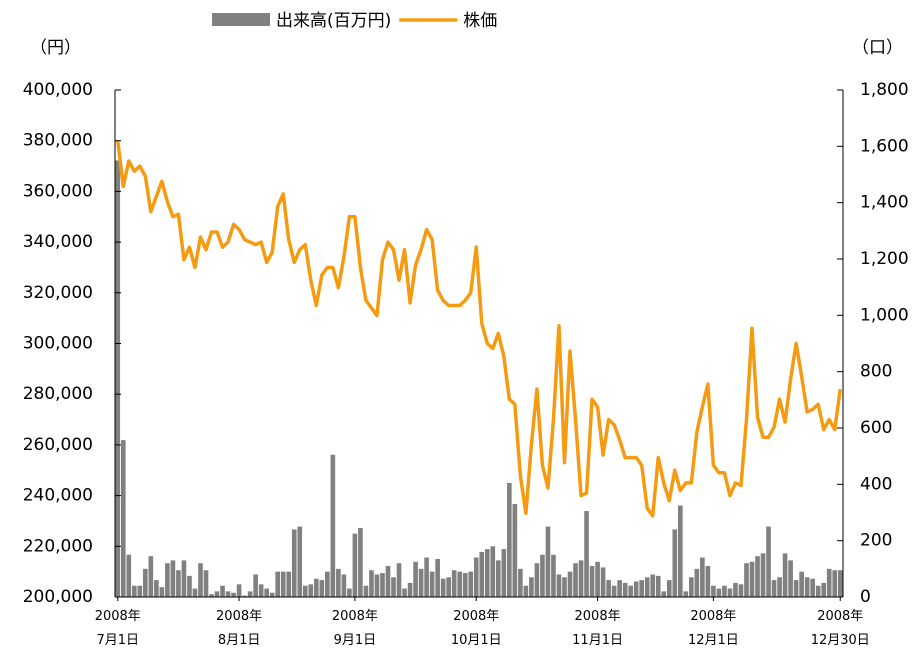 Image resolution: width=917 pixels, height=650 pixels. What do you see at coordinates (884, 315) in the screenshot?
I see `y2-tick-label: 1,000` at bounding box center [884, 315].